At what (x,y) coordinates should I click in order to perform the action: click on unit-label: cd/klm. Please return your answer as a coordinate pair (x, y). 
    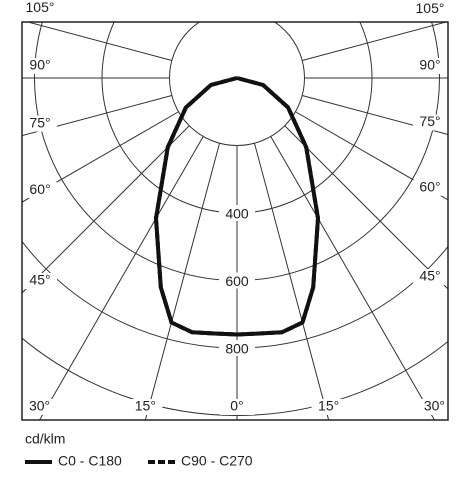
    Looking at the image, I should click on (45, 439).